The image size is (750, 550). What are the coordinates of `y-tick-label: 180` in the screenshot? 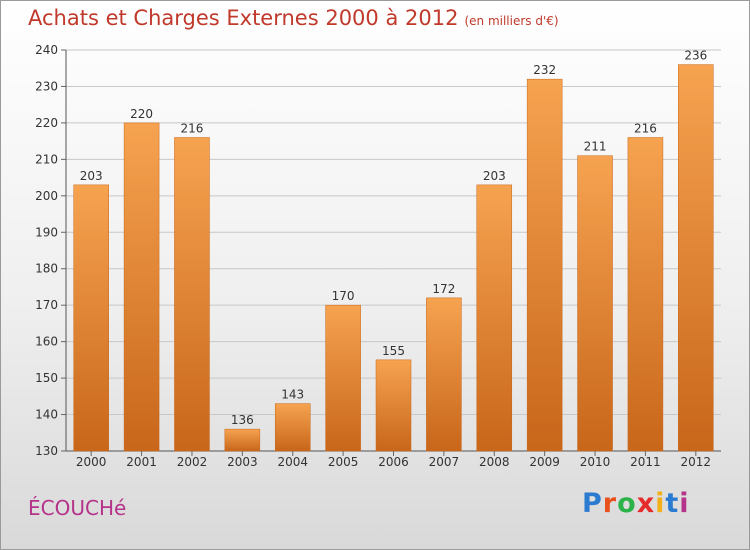 It's located at (46, 269).